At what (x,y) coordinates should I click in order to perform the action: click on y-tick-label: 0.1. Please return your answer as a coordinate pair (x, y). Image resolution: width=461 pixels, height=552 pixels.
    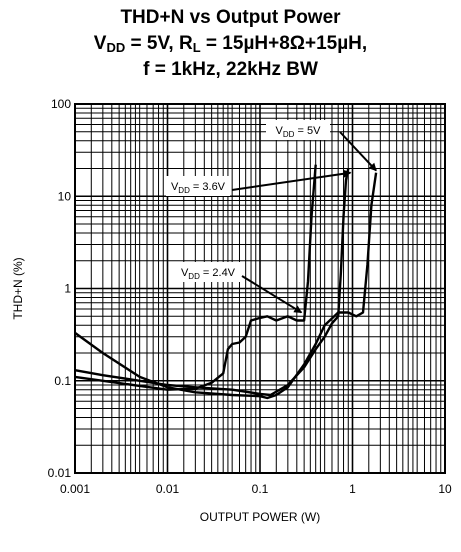
    Looking at the image, I should click on (62, 381).